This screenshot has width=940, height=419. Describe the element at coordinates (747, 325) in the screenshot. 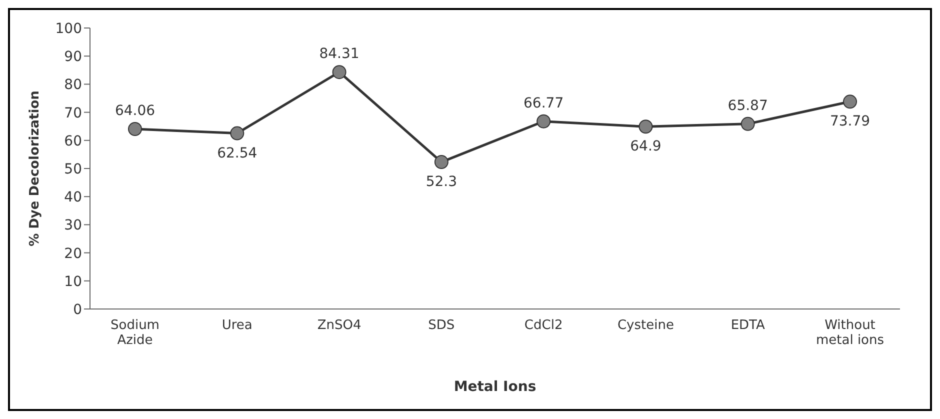

I see `x-tick-label: EDTA` at that location.